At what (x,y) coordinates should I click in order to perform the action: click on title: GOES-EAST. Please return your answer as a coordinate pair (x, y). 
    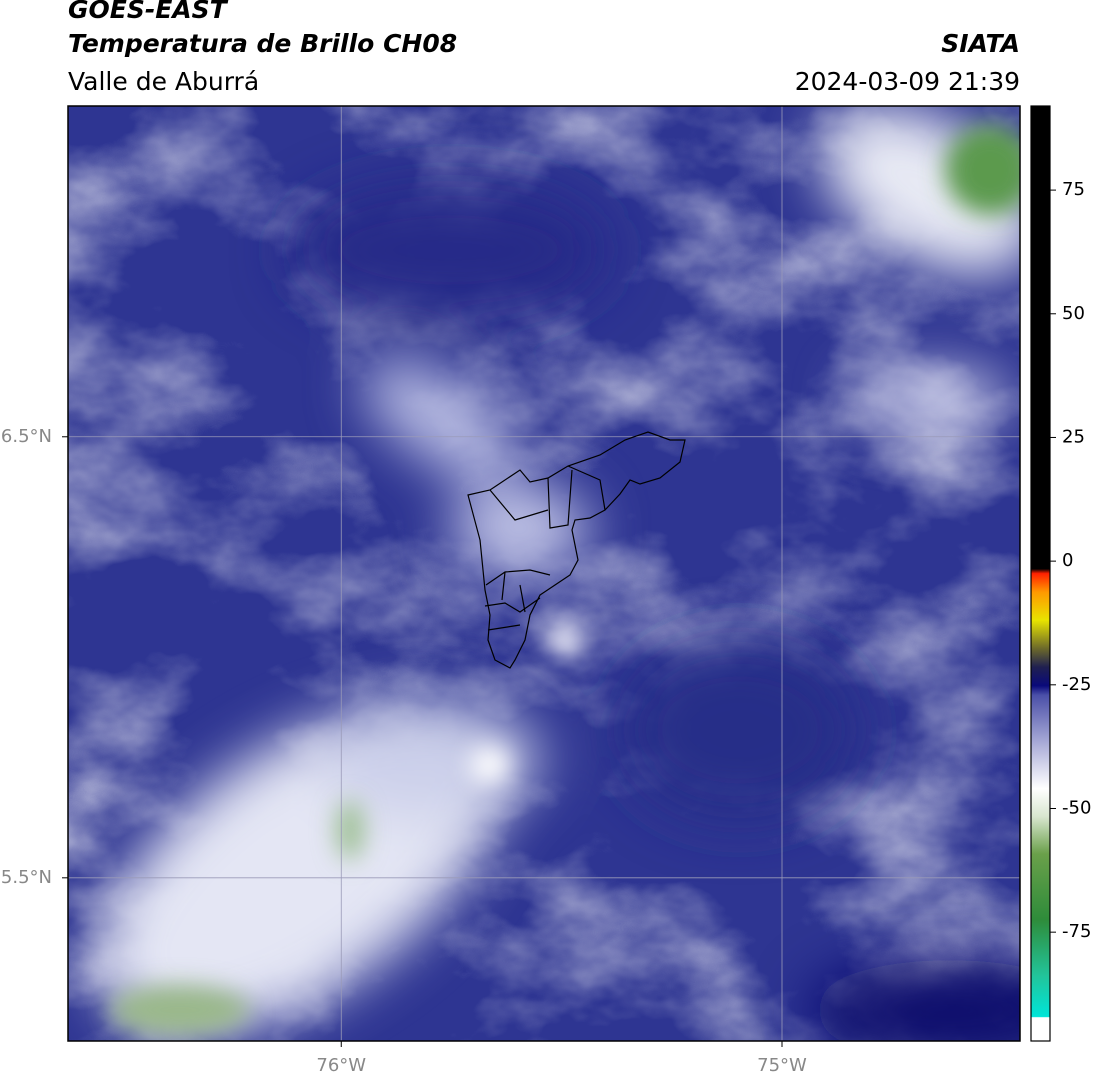
    Looking at the image, I should click on (148, 12).